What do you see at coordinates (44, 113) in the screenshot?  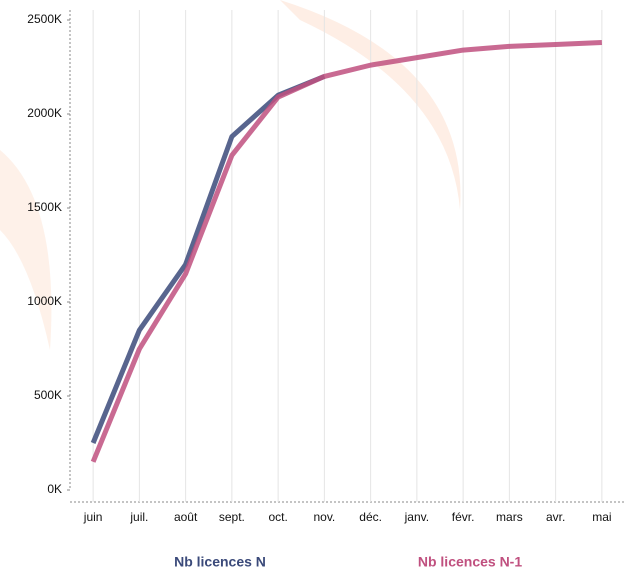 I see `y-tick-label: 2000K` at bounding box center [44, 113].